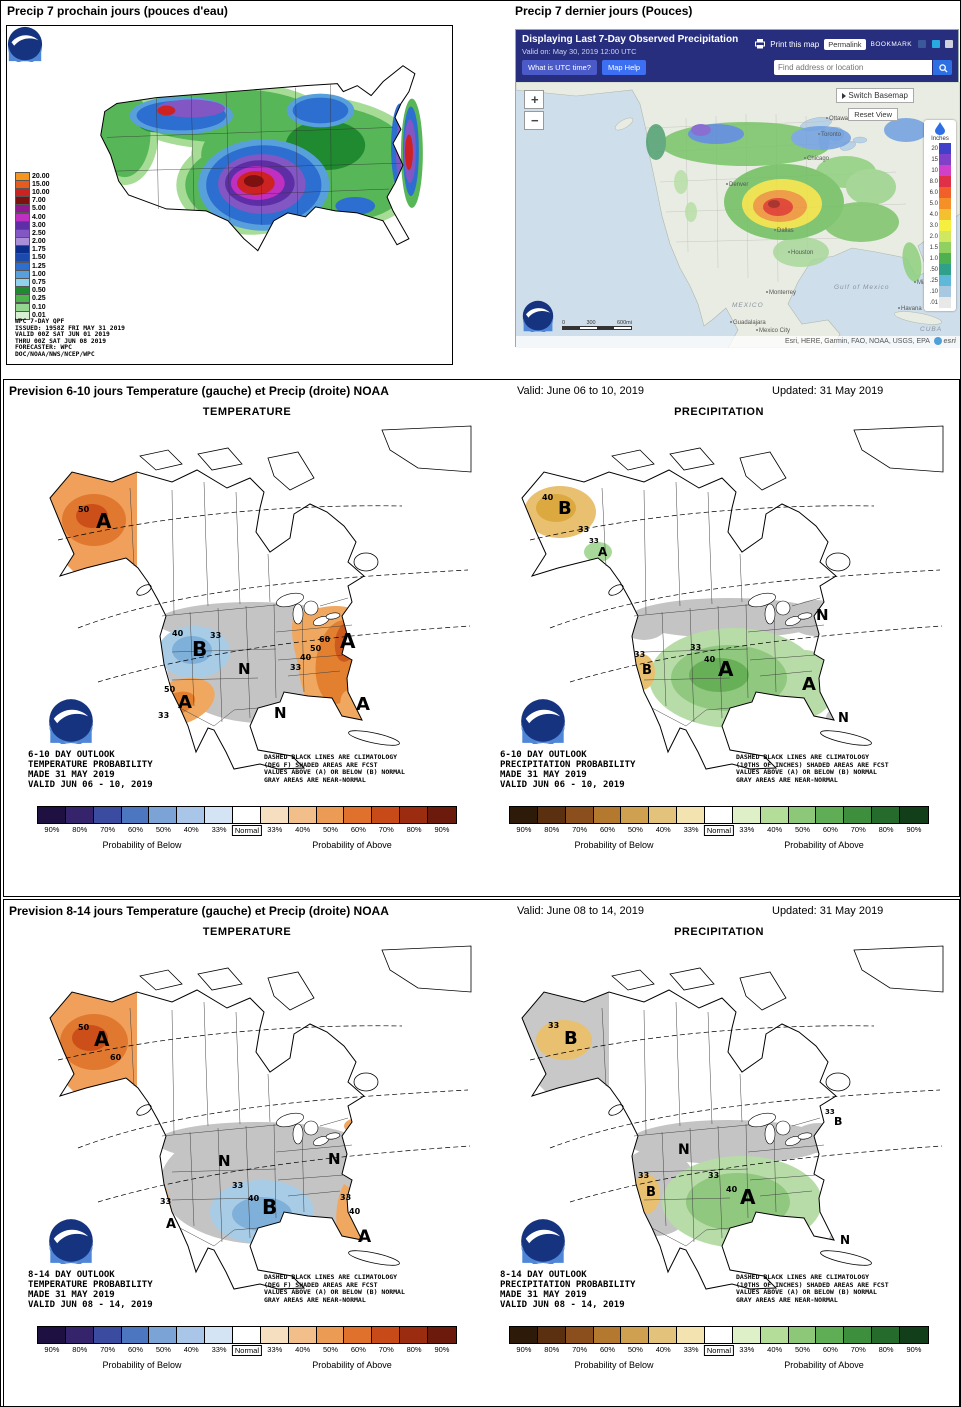 The height and width of the screenshot is (1407, 961). I want to click on scale-label: 50%, so click(331, 829).